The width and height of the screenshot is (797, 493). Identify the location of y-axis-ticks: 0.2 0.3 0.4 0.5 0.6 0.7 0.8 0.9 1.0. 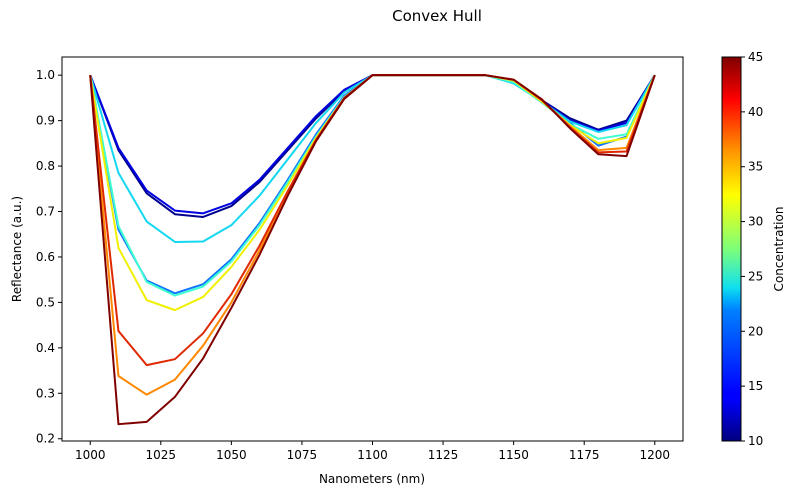
(49, 257).